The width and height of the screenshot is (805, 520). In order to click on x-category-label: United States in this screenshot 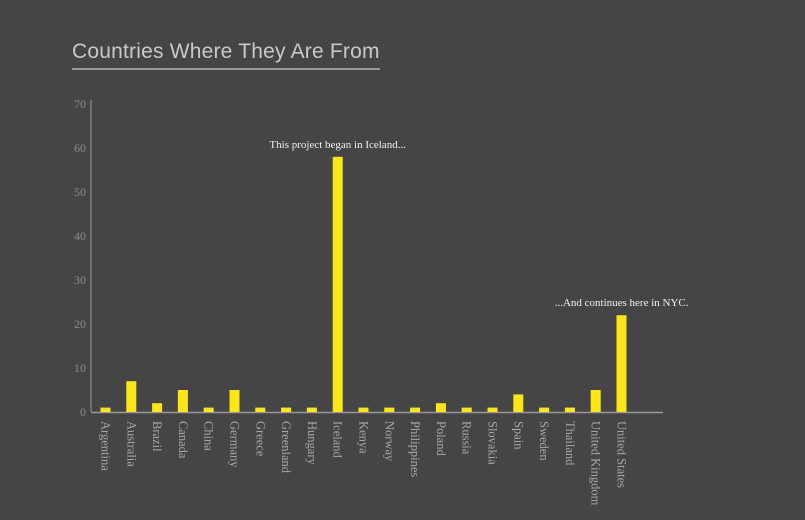, I will do `click(622, 454)`.